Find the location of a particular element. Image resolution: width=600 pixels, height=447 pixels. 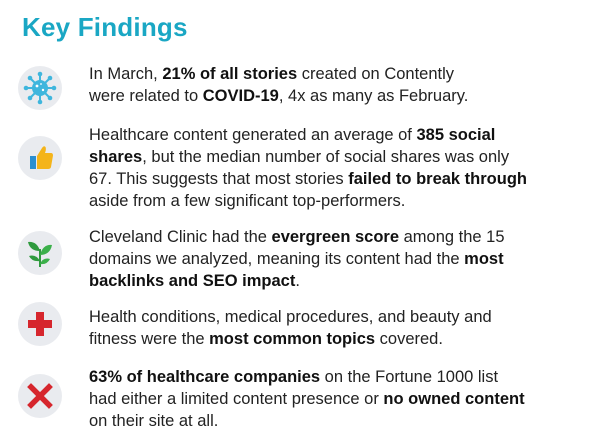

body-text: Cleveland Clinic had the is located at coordinates (180, 237).